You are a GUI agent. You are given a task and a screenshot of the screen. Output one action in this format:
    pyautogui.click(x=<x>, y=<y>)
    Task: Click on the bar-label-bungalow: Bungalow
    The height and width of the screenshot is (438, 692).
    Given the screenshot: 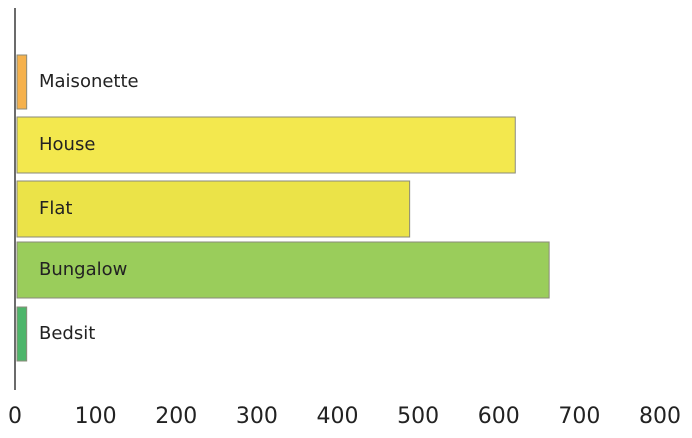 What is the action you would take?
    pyautogui.click(x=83, y=269)
    